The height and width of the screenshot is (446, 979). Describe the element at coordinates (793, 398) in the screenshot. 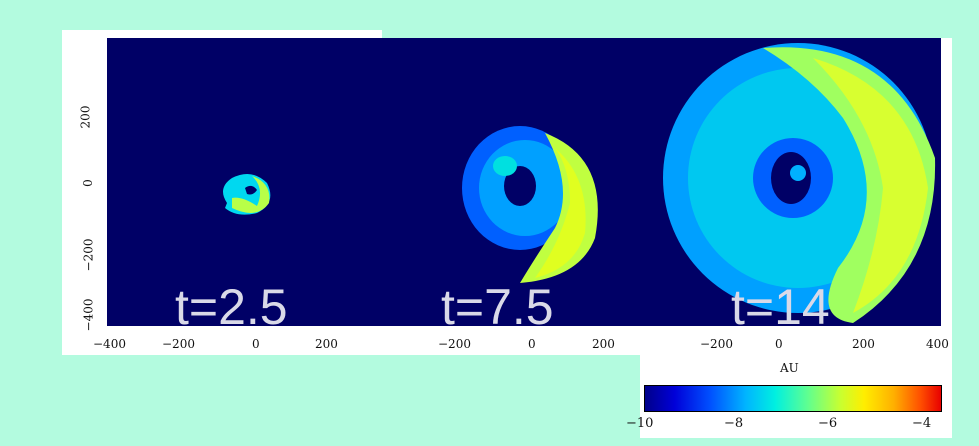

I see `colorbar` at that location.